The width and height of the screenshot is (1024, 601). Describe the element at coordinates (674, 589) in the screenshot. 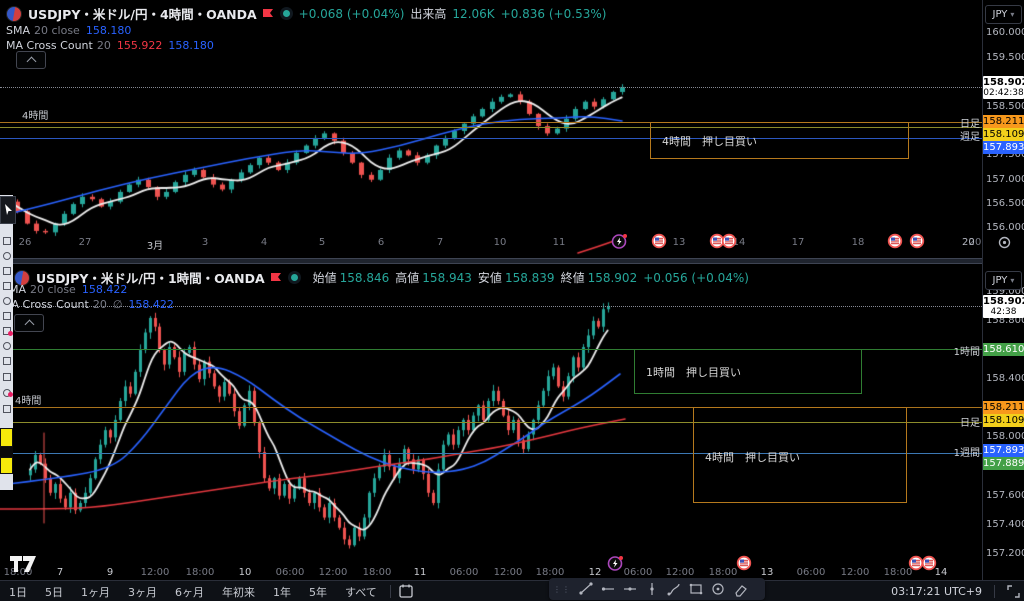

I see `brush-tool-icon` at that location.